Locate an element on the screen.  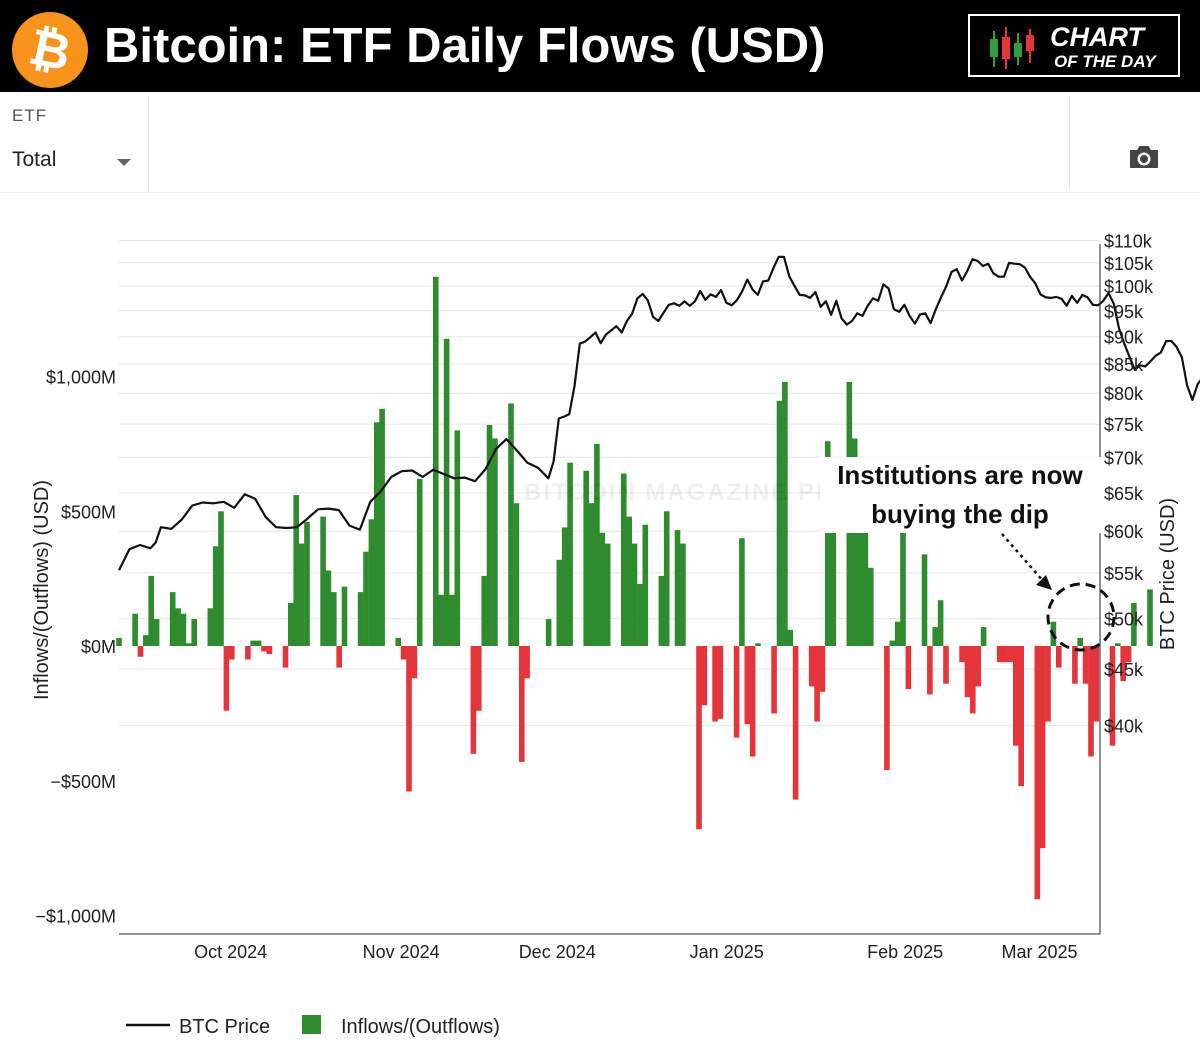
legend: BTC Price Inflows/(Outflows) is located at coordinates (313, 1026).